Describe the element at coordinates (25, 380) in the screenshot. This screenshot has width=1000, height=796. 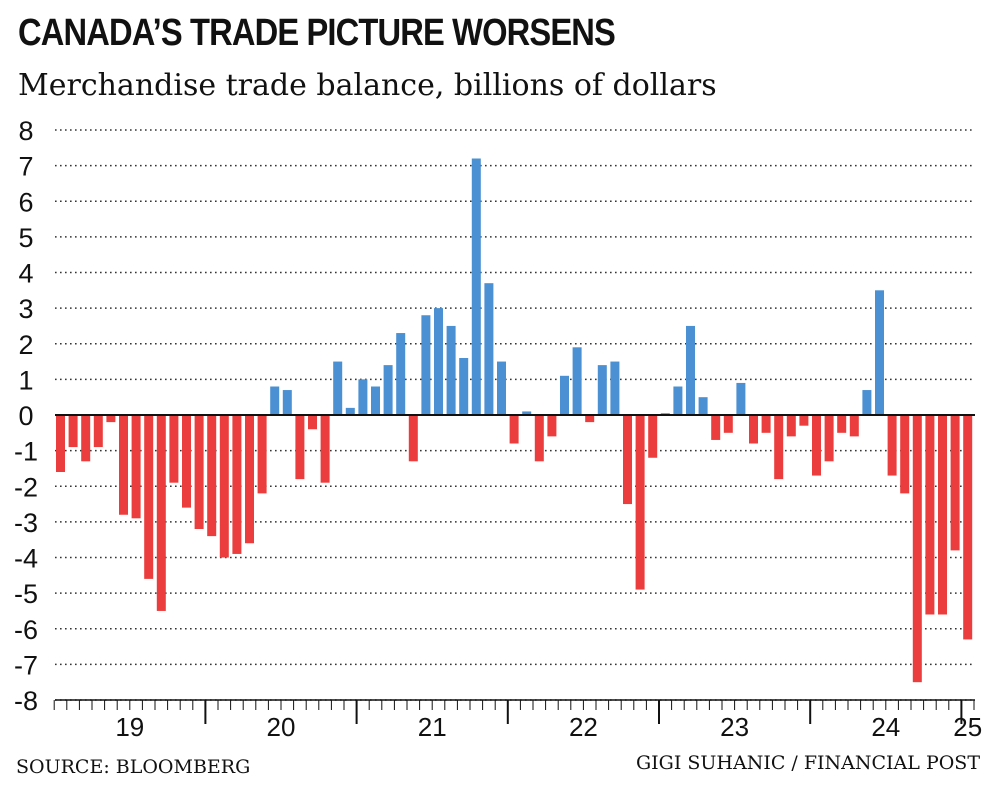
I see `y-tick-label: 1` at that location.